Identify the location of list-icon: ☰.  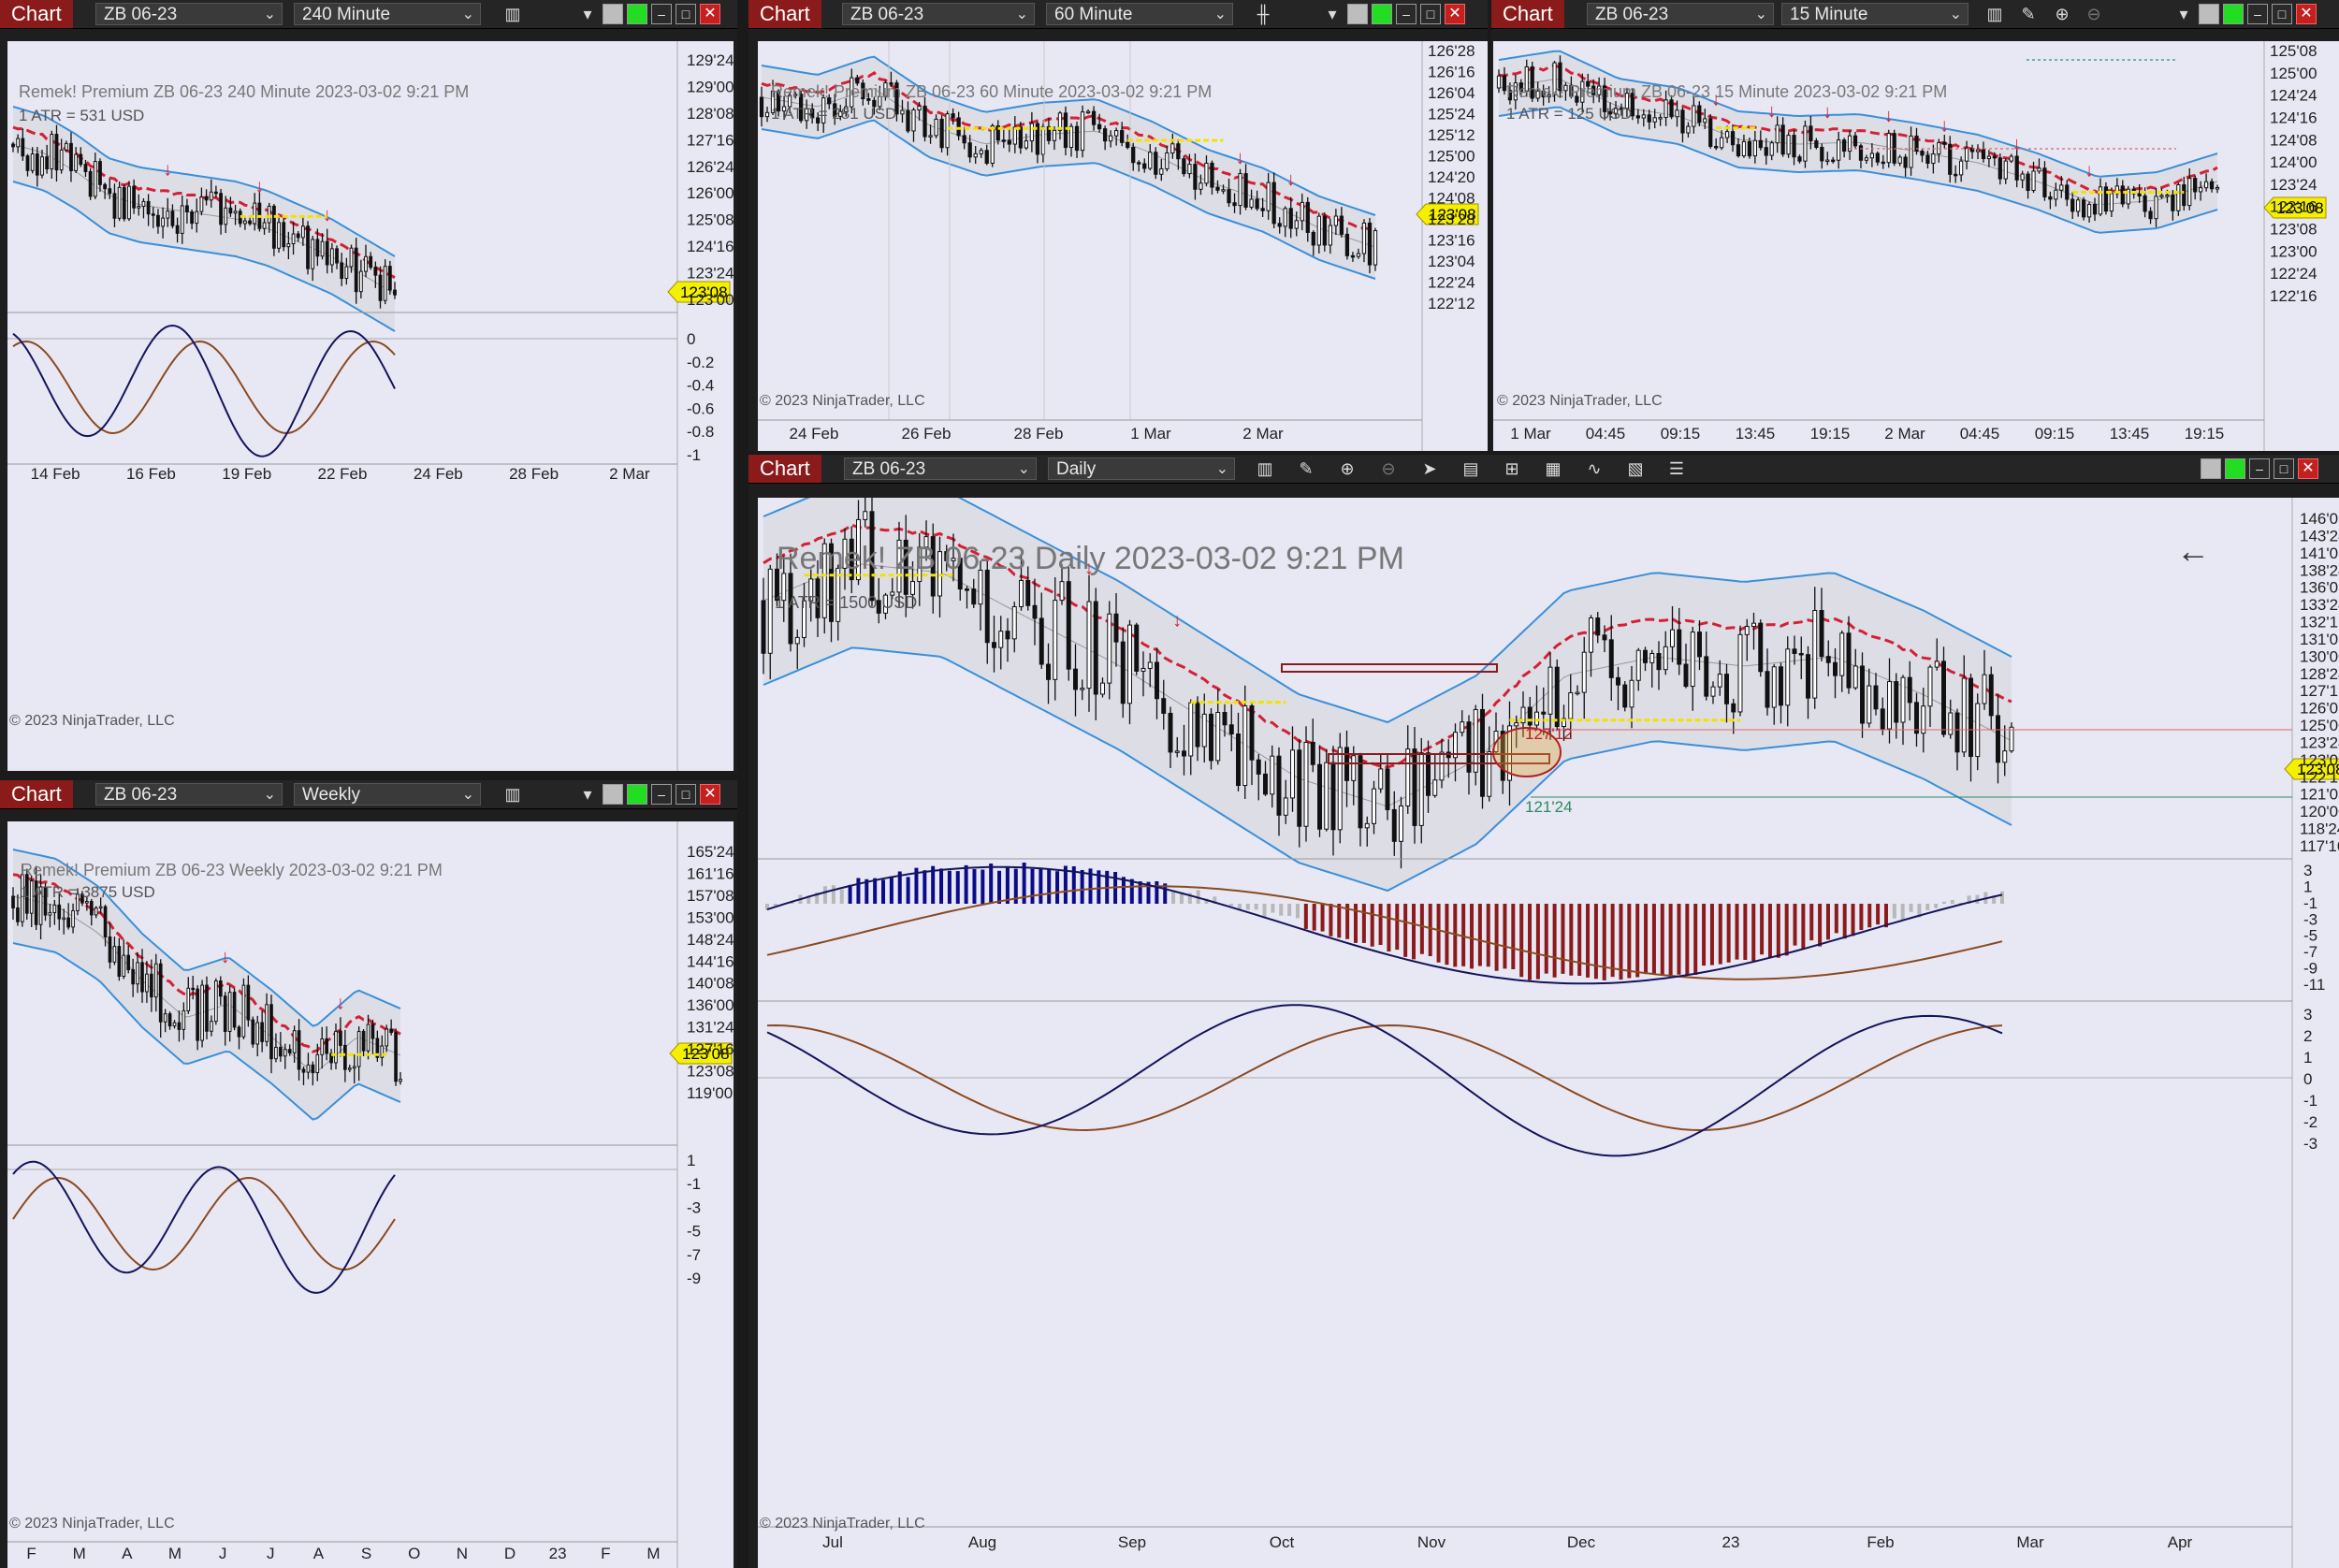
(1676, 469).